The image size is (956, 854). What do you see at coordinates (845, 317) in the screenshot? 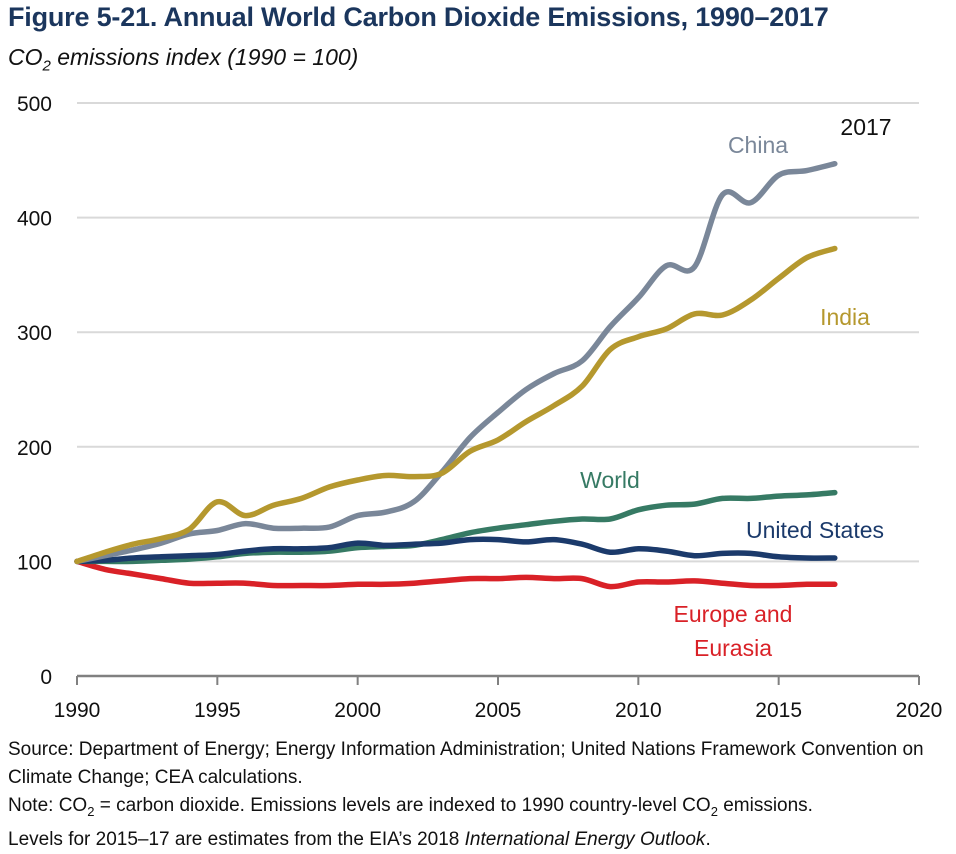
I see `series-label: India` at bounding box center [845, 317].